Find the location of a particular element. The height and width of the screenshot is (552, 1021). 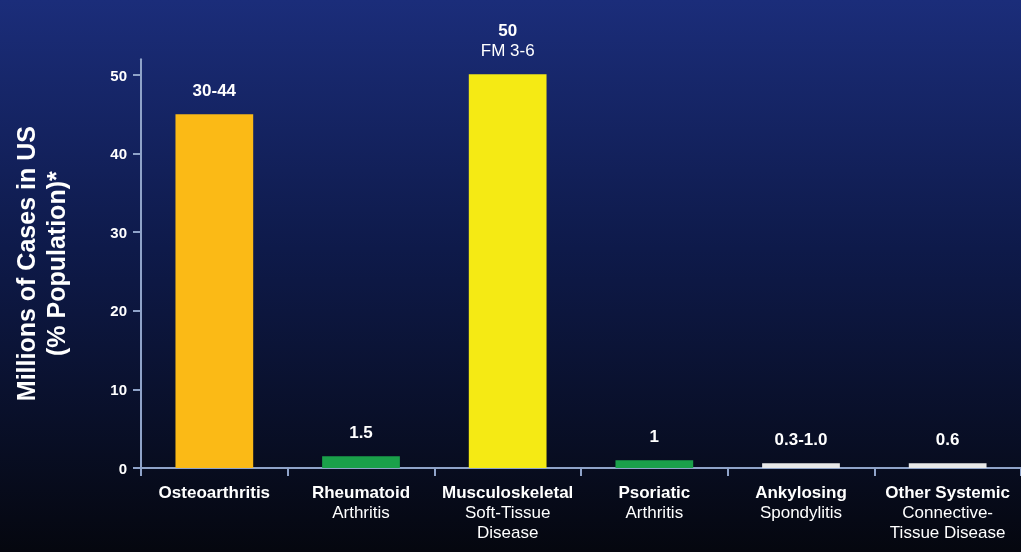

data-label: 50 FM 3-6 is located at coordinates (507, 40).